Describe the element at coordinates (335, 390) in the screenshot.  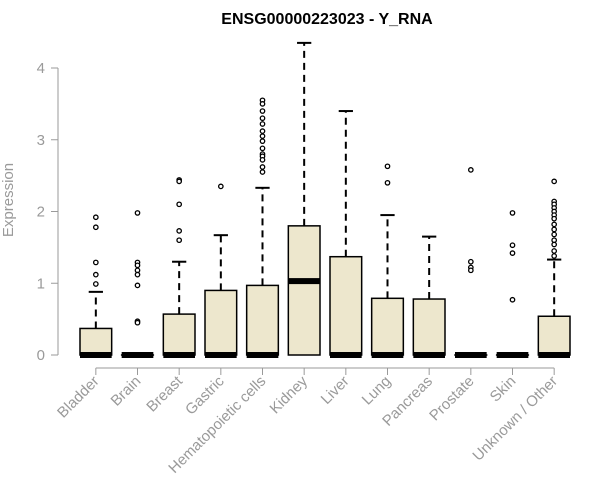
I see `x-tick-label: Liver` at that location.